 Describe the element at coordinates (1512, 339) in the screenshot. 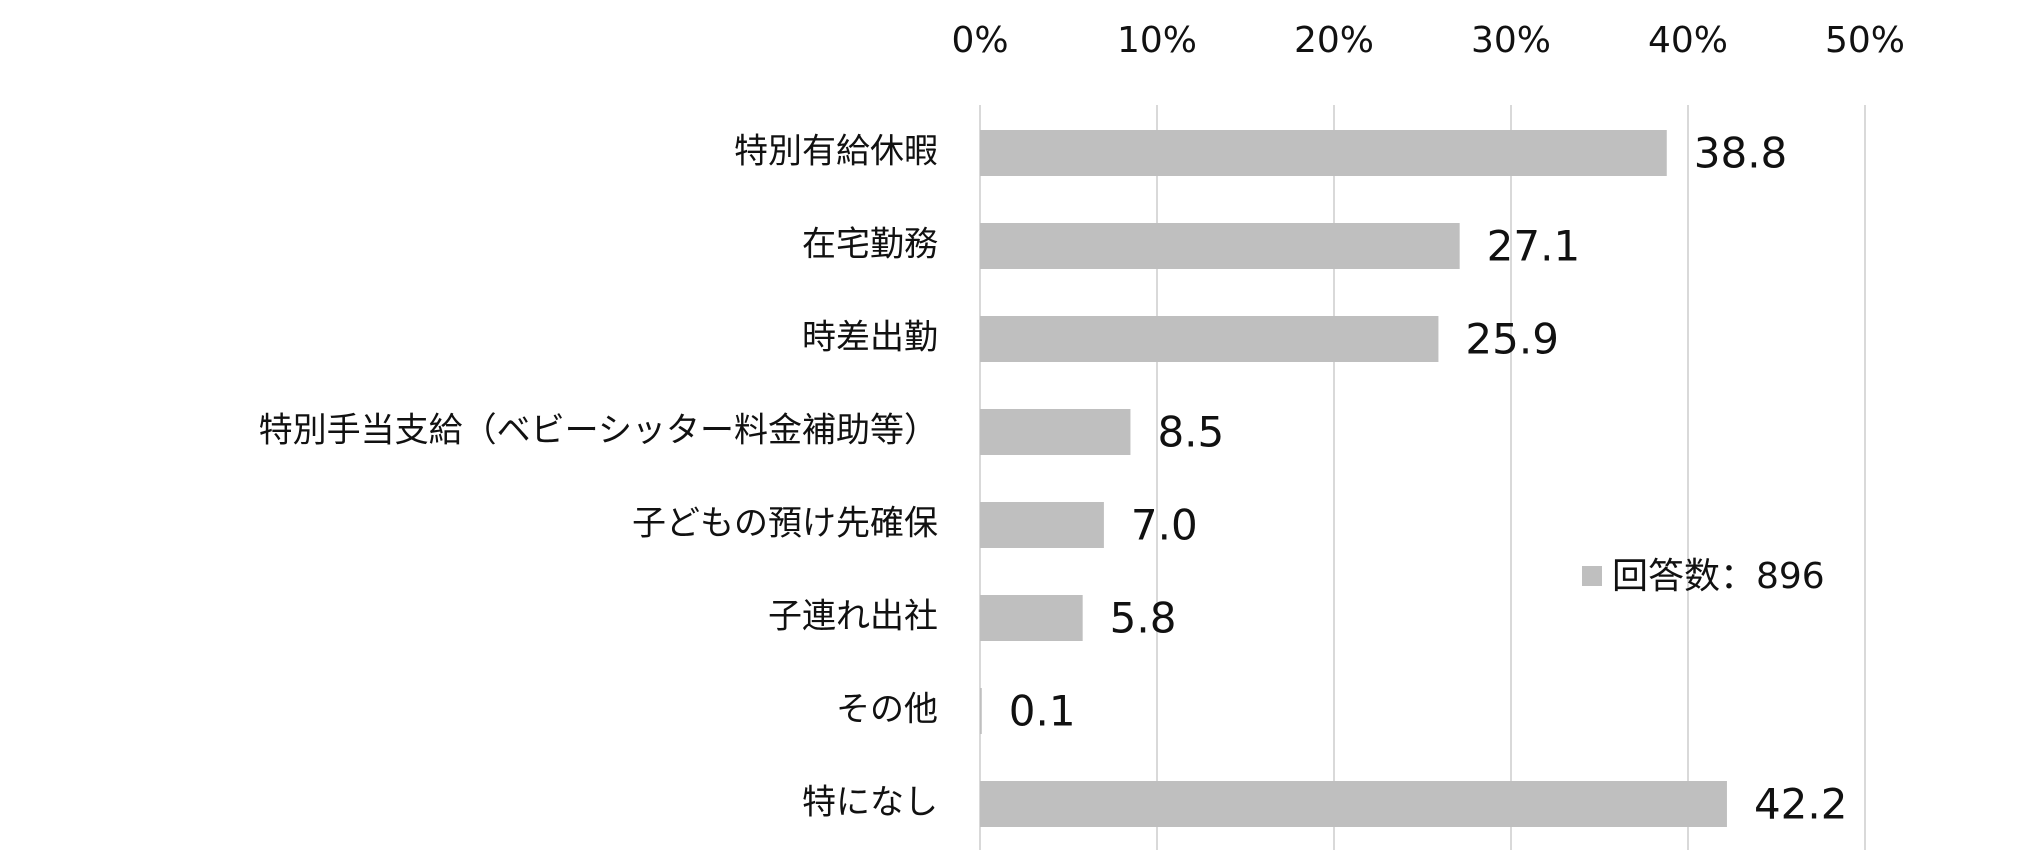

I see `data-label: 25.9` at that location.